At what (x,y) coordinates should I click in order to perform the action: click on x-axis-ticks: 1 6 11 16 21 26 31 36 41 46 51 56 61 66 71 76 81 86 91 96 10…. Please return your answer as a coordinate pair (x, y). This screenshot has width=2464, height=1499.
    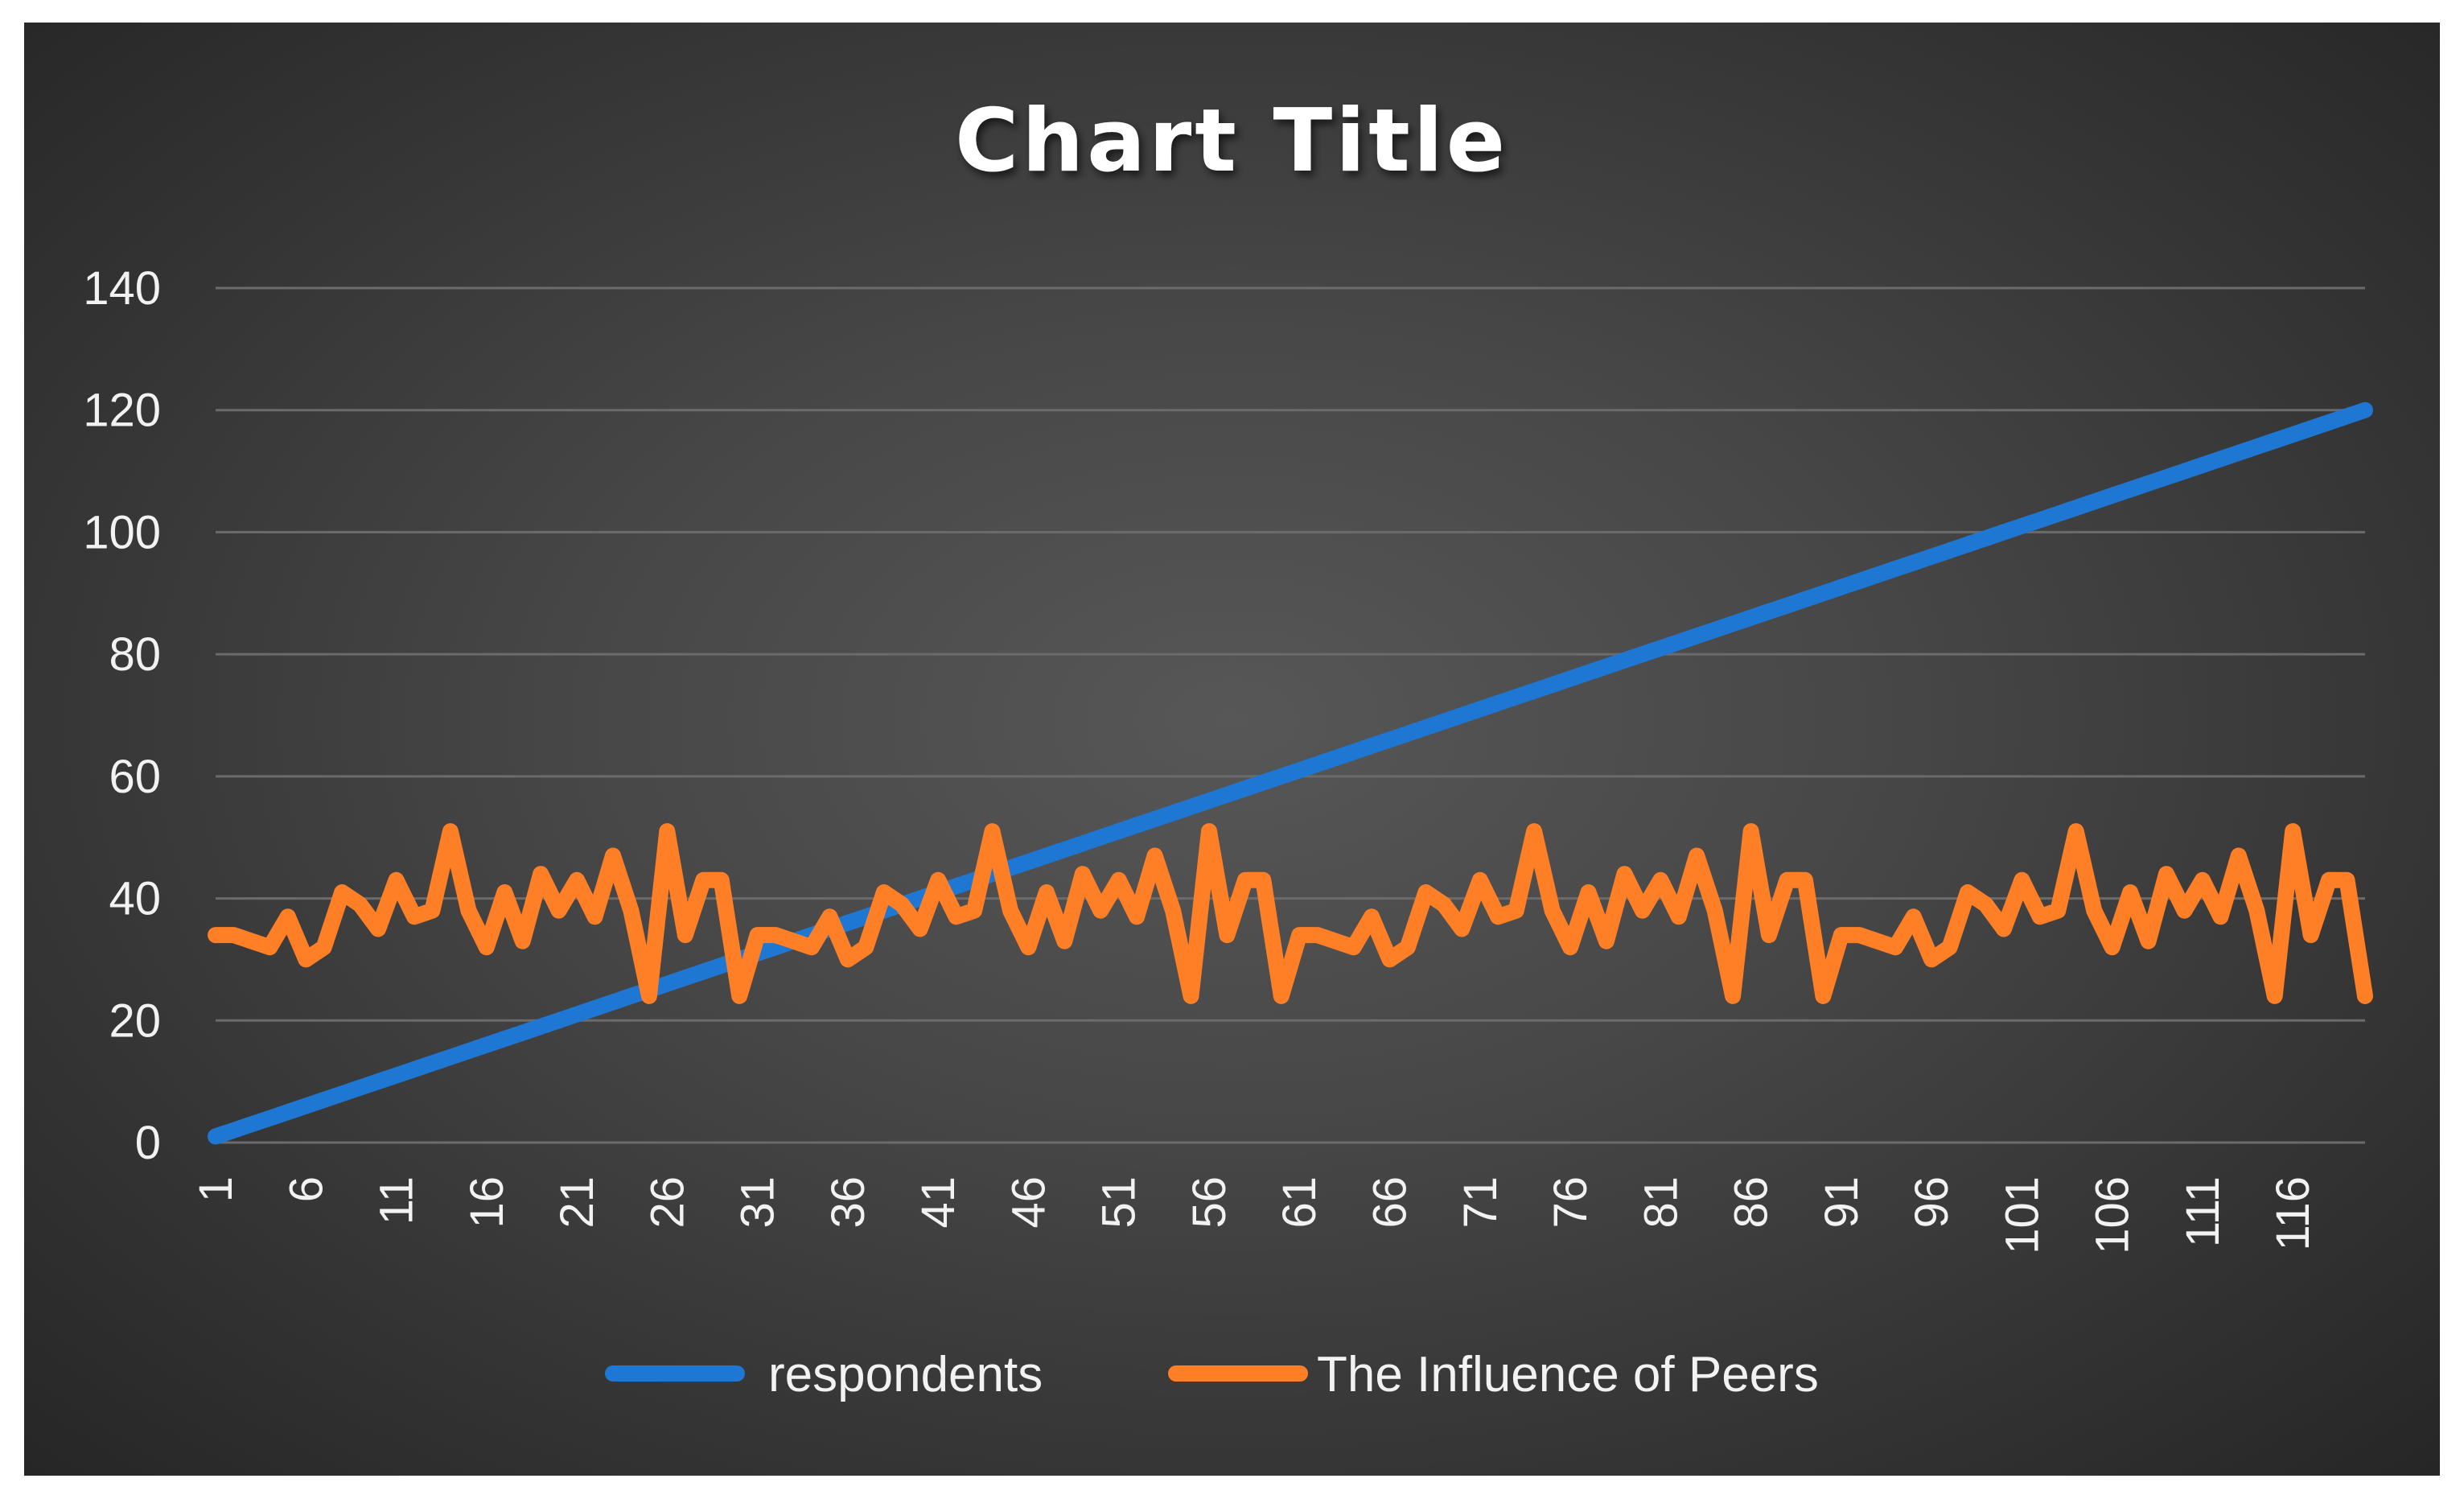
    Looking at the image, I should click on (1254, 1215).